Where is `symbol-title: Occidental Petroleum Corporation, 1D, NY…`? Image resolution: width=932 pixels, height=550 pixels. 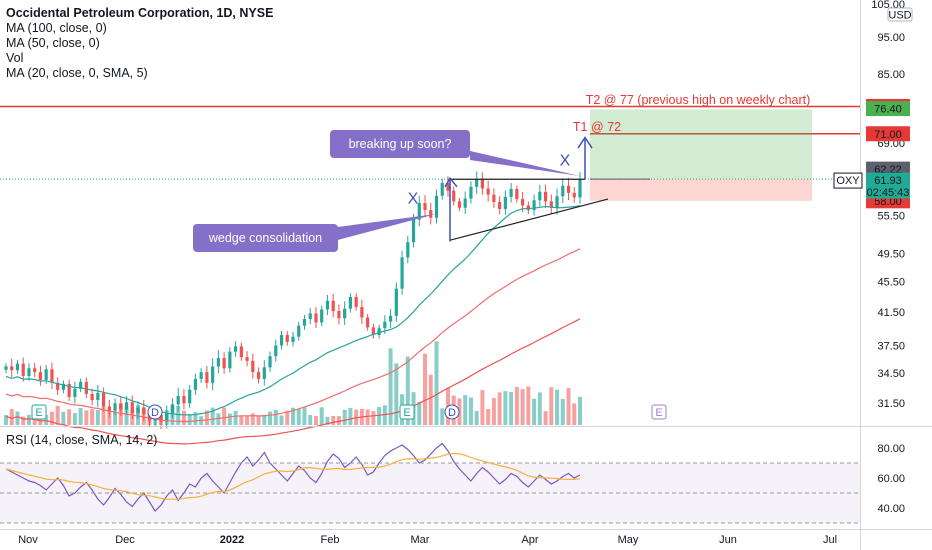 symbol-title: Occidental Petroleum Corporation, 1D, NY… is located at coordinates (140, 13).